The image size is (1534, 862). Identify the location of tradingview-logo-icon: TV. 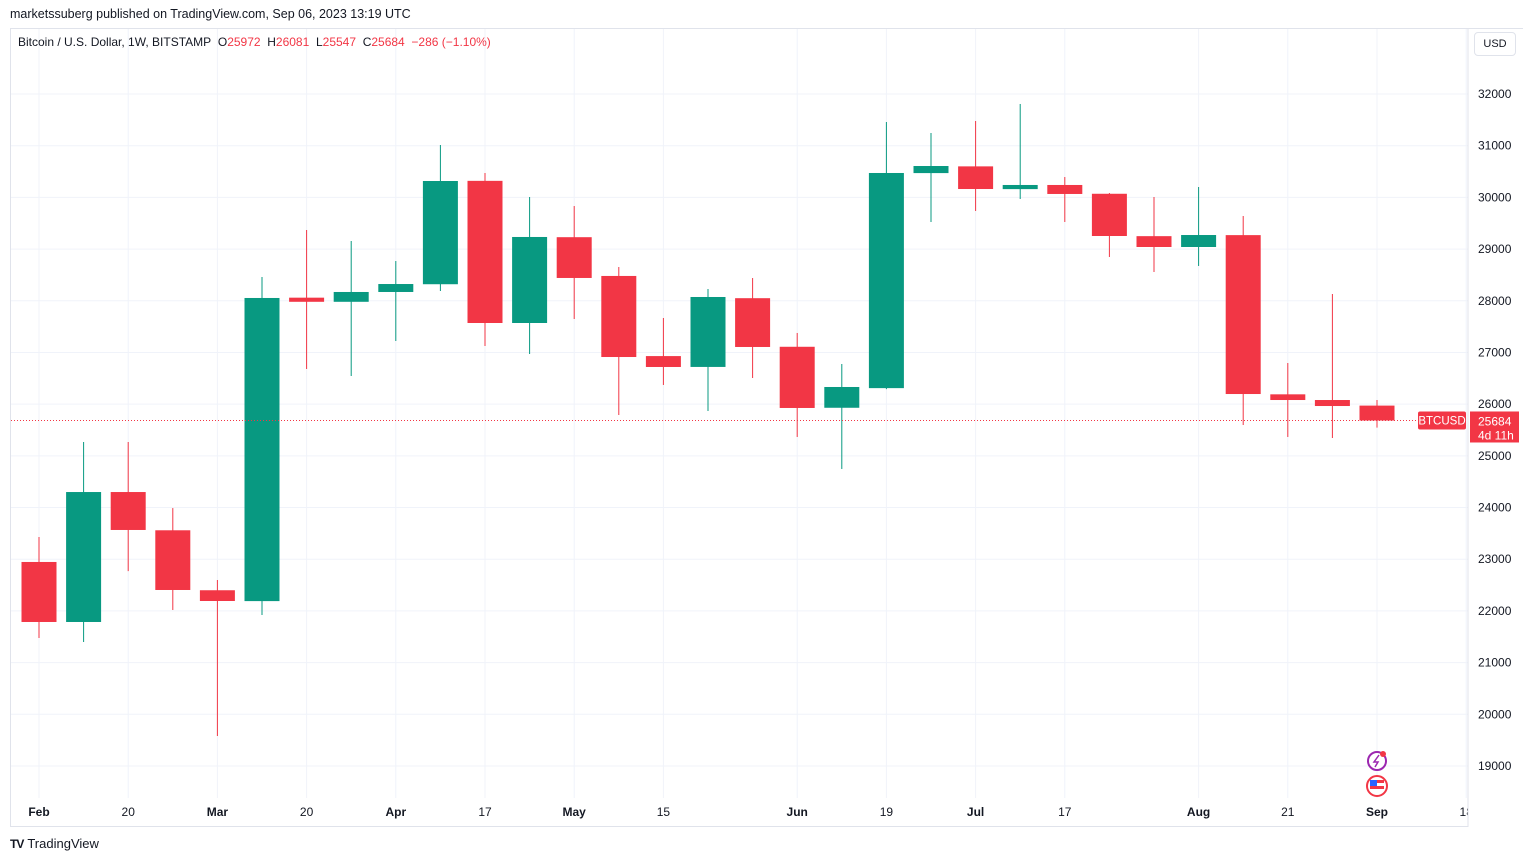
(17, 843).